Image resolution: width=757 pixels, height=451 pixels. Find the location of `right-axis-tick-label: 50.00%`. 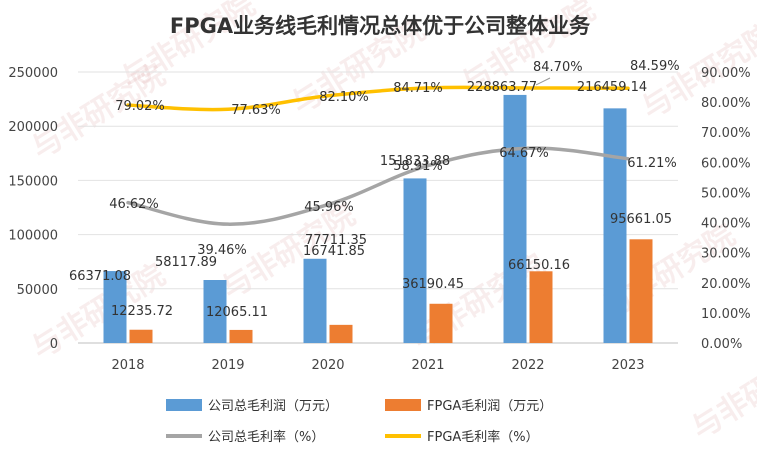

right-axis-tick-label: 50.00% is located at coordinates (726, 193).